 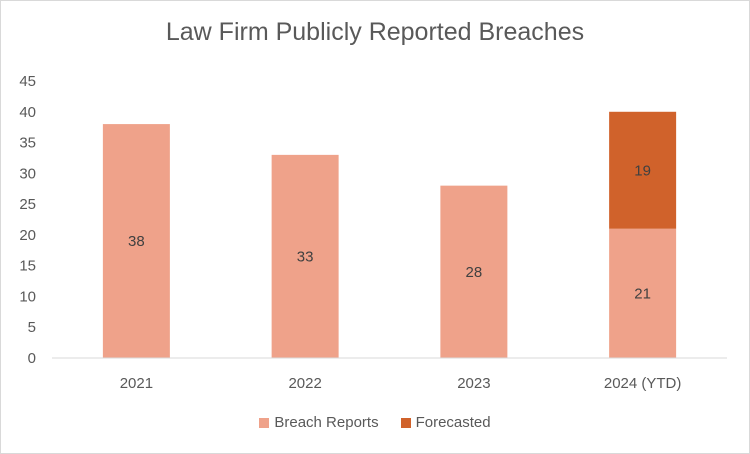 I want to click on legend-swatch-forecasted, so click(x=405, y=422).